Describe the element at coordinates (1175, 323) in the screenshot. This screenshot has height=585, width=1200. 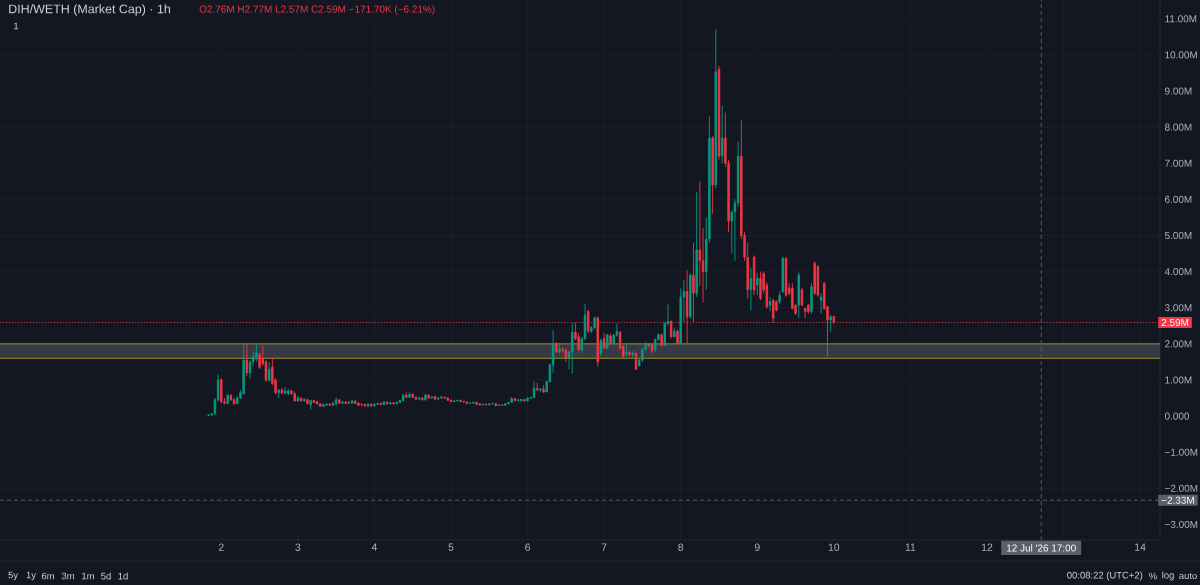
I see `ref-line-label: 2.59M` at that location.